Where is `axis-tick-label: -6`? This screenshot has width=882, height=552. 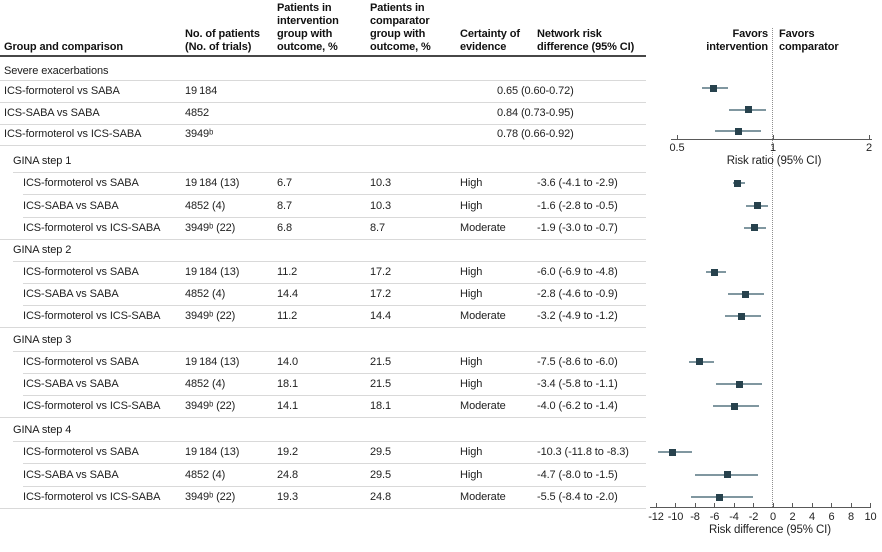
axis-tick-label: -6 is located at coordinates (714, 517).